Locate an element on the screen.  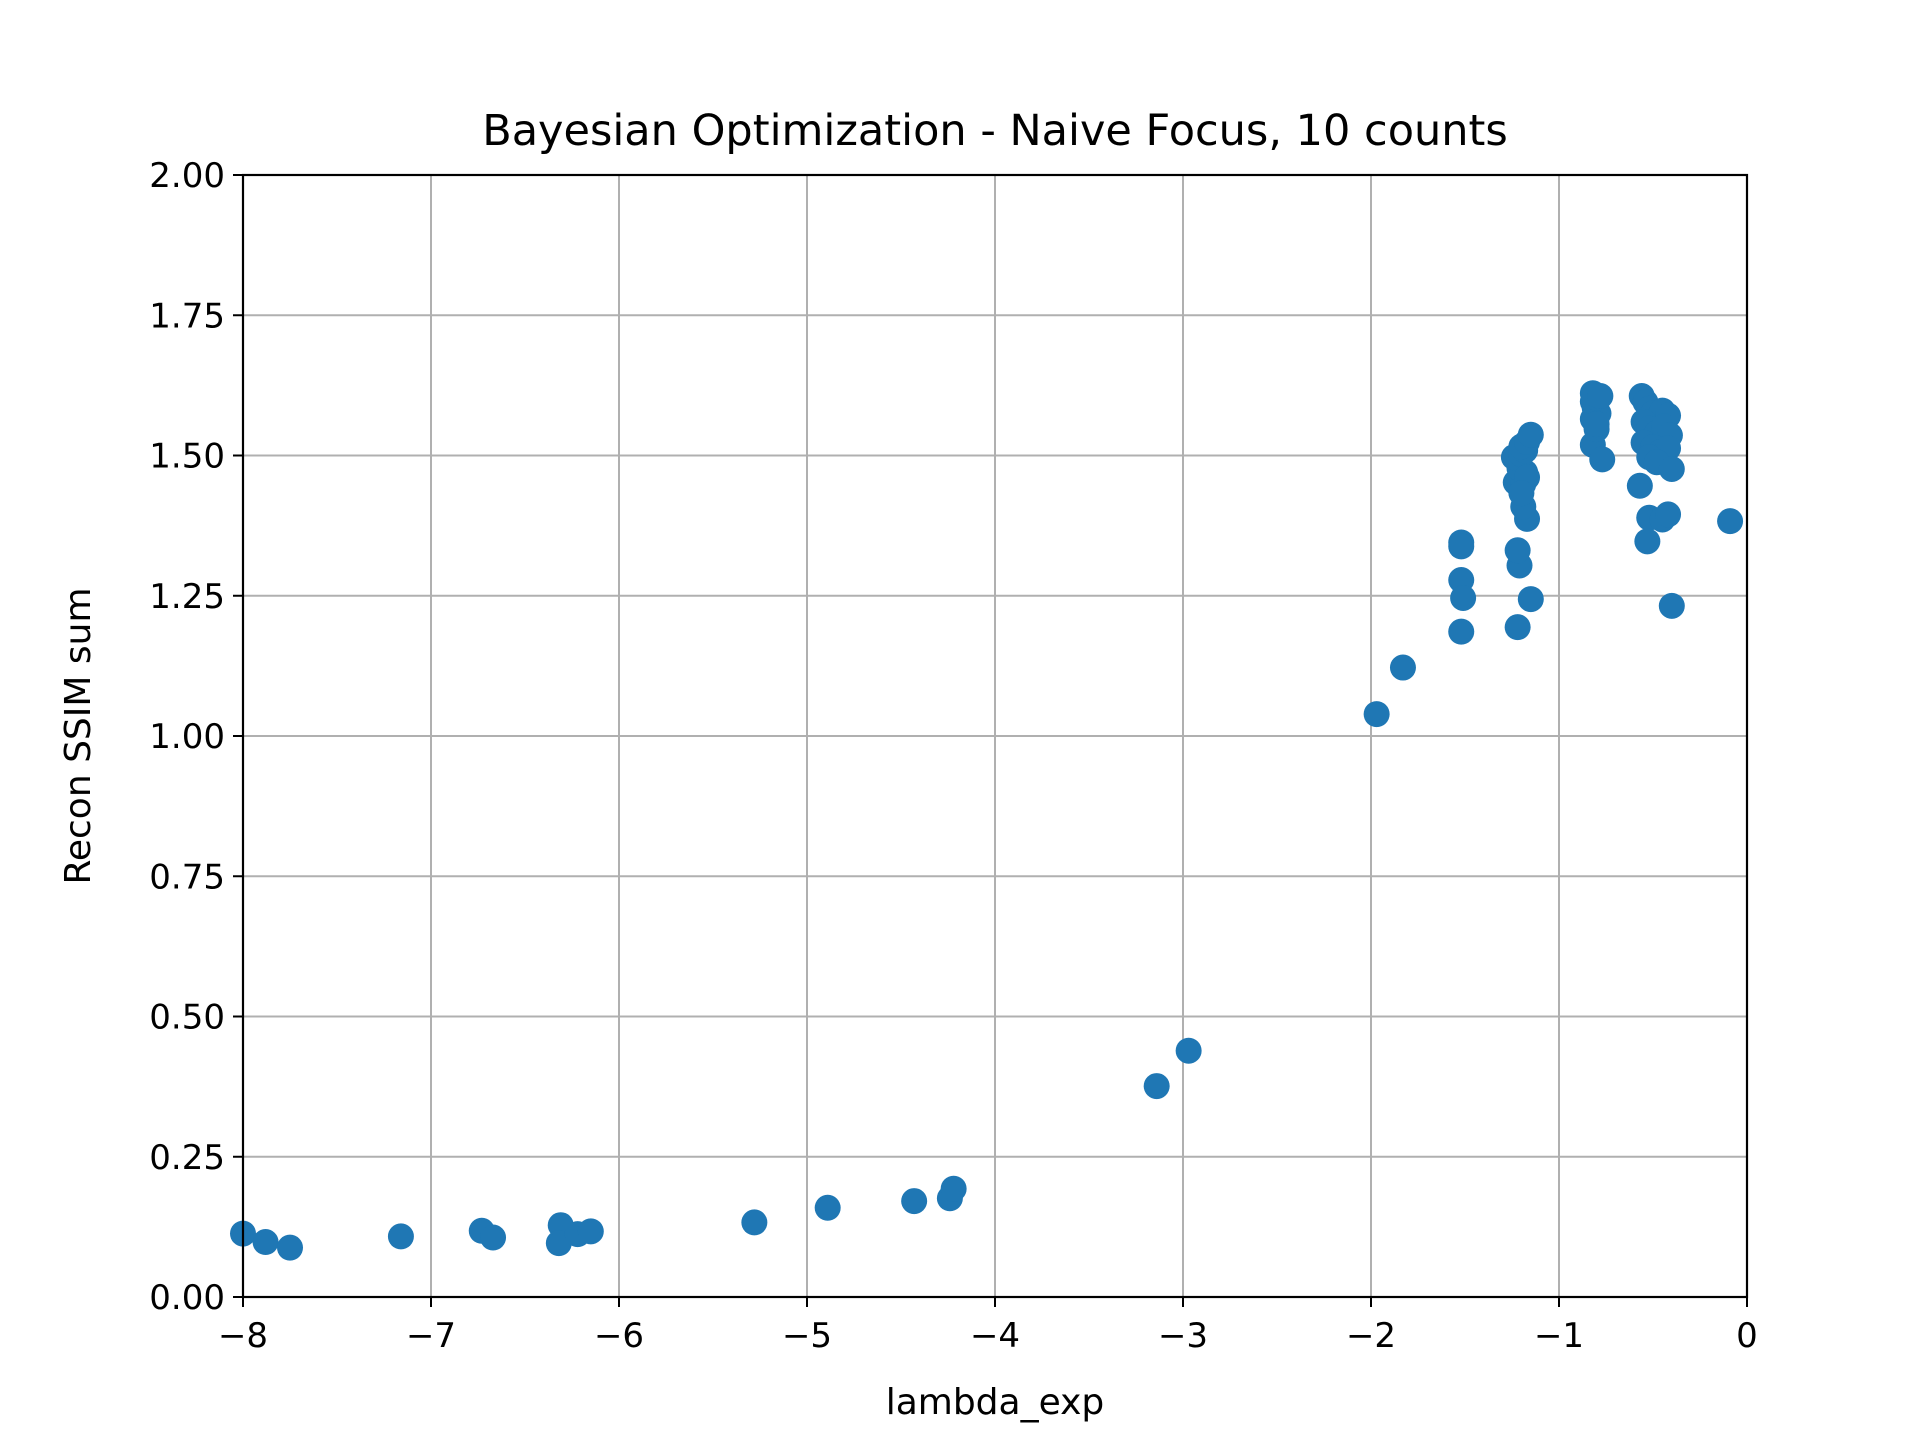
y-tick-label: 0.00 is located at coordinates (187, 1298).